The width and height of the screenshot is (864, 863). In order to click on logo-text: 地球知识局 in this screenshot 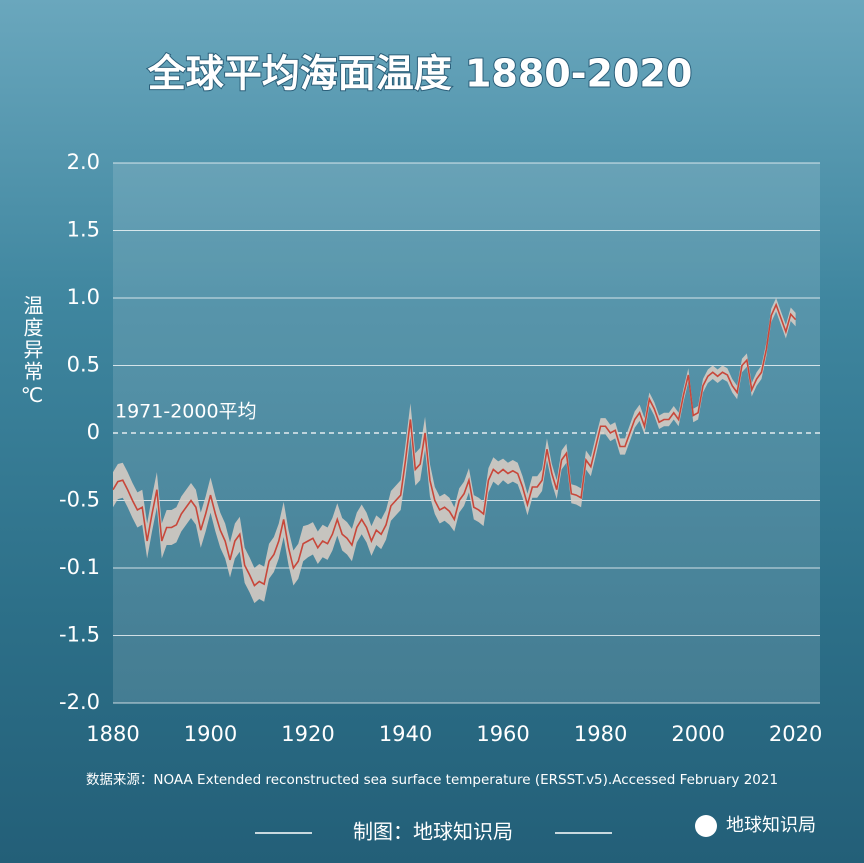, I will do `click(771, 825)`.